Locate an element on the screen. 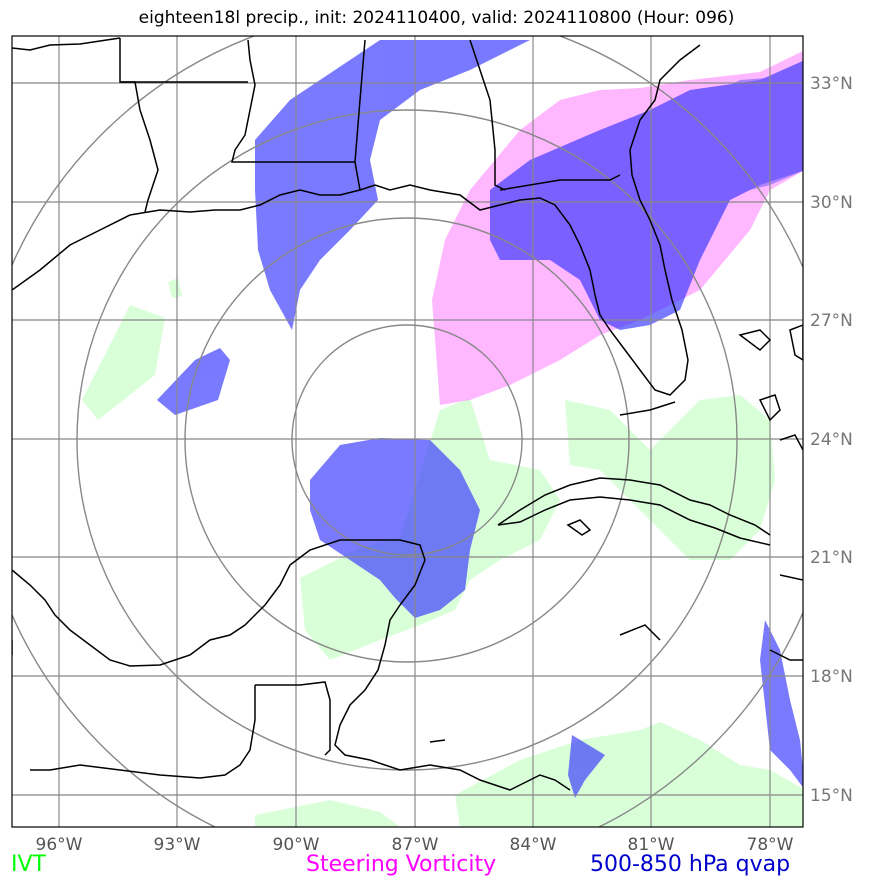 The height and width of the screenshot is (891, 873). lat-label: 18°N is located at coordinates (831, 677).